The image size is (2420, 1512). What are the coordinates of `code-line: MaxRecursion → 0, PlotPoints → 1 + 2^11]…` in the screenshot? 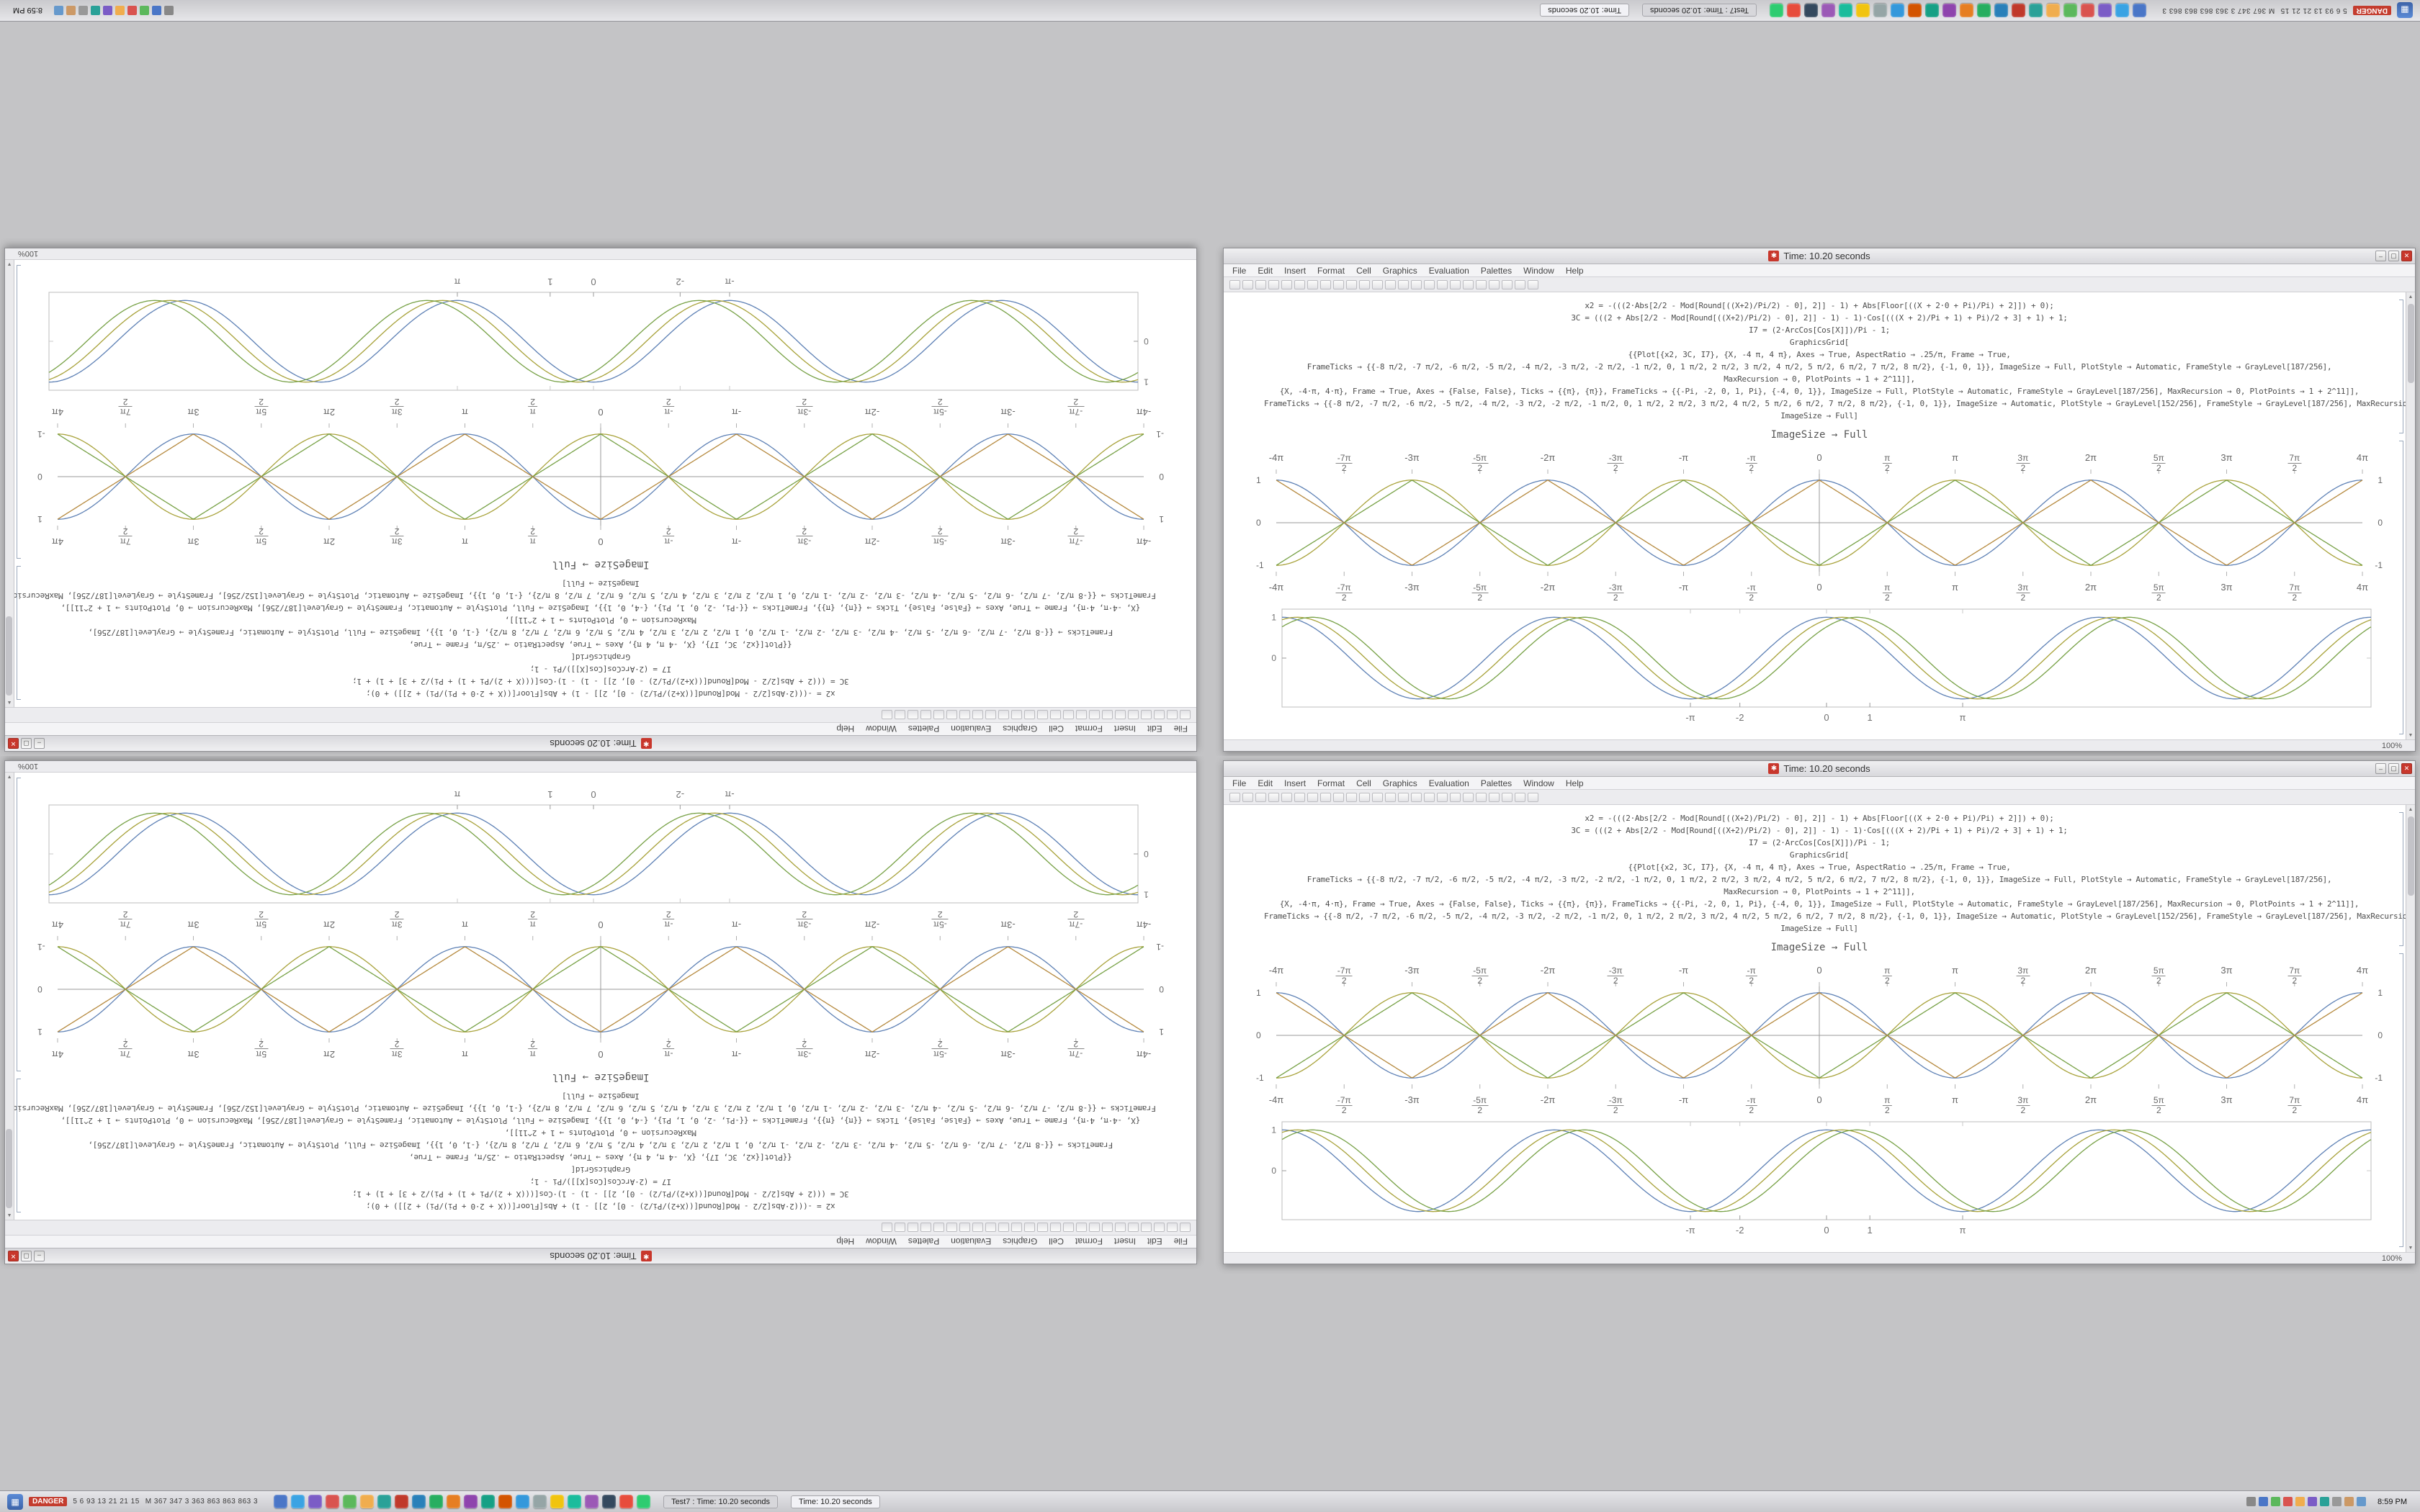 It's located at (1820, 379).